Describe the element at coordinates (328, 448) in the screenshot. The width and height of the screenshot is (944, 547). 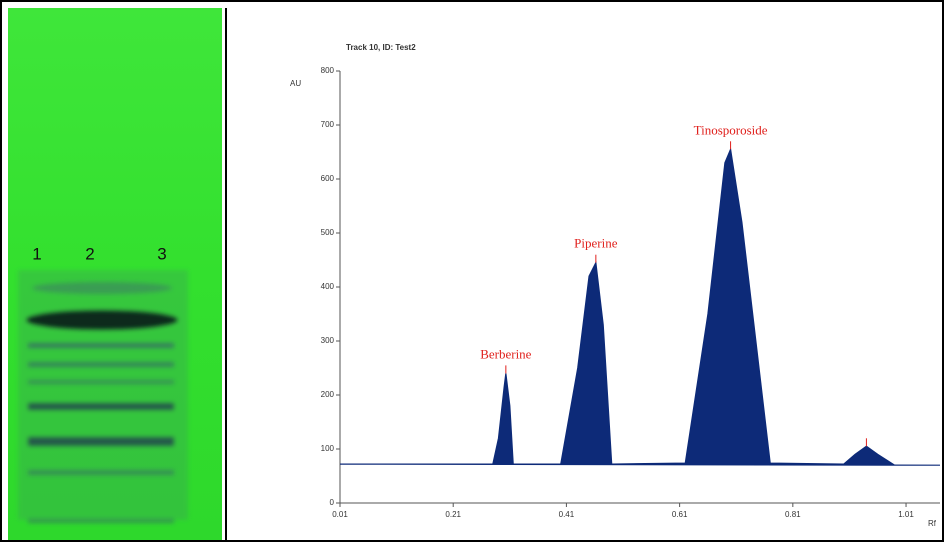
I see `y-tick-label: 100` at that location.